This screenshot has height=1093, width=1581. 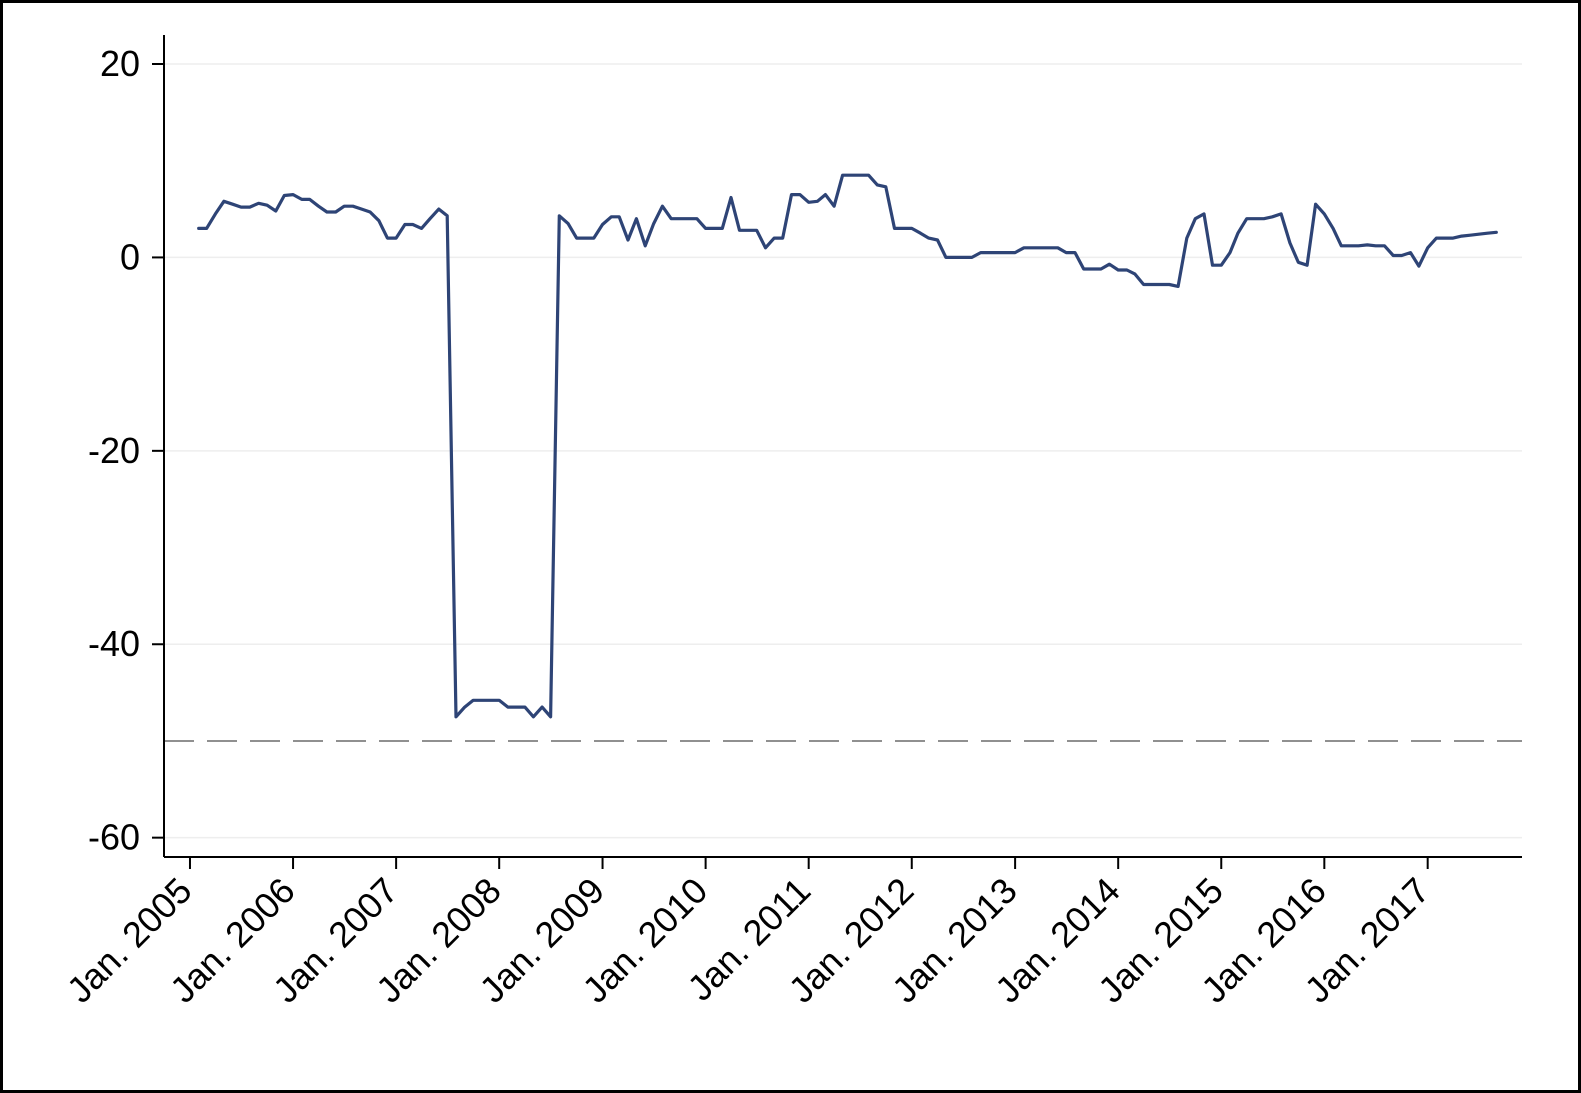 What do you see at coordinates (114, 643) in the screenshot?
I see `y-tick-label: -40` at bounding box center [114, 643].